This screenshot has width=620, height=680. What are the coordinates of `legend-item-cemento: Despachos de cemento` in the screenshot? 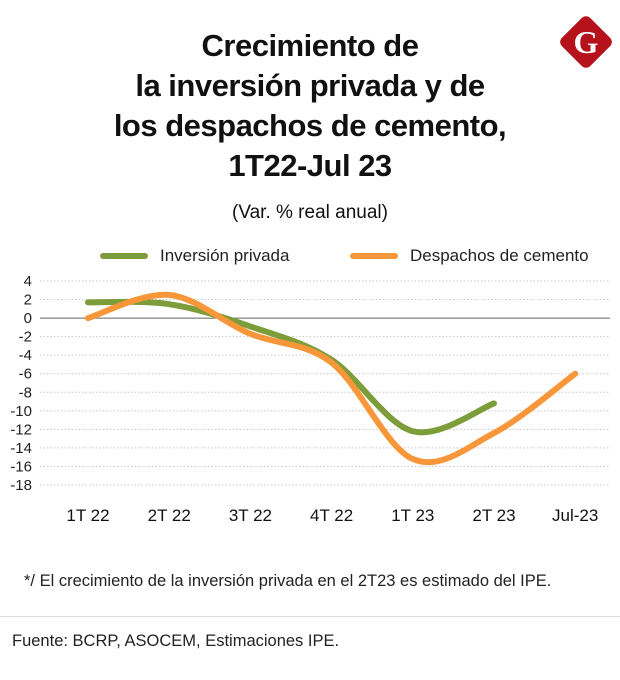 It's located at (469, 256).